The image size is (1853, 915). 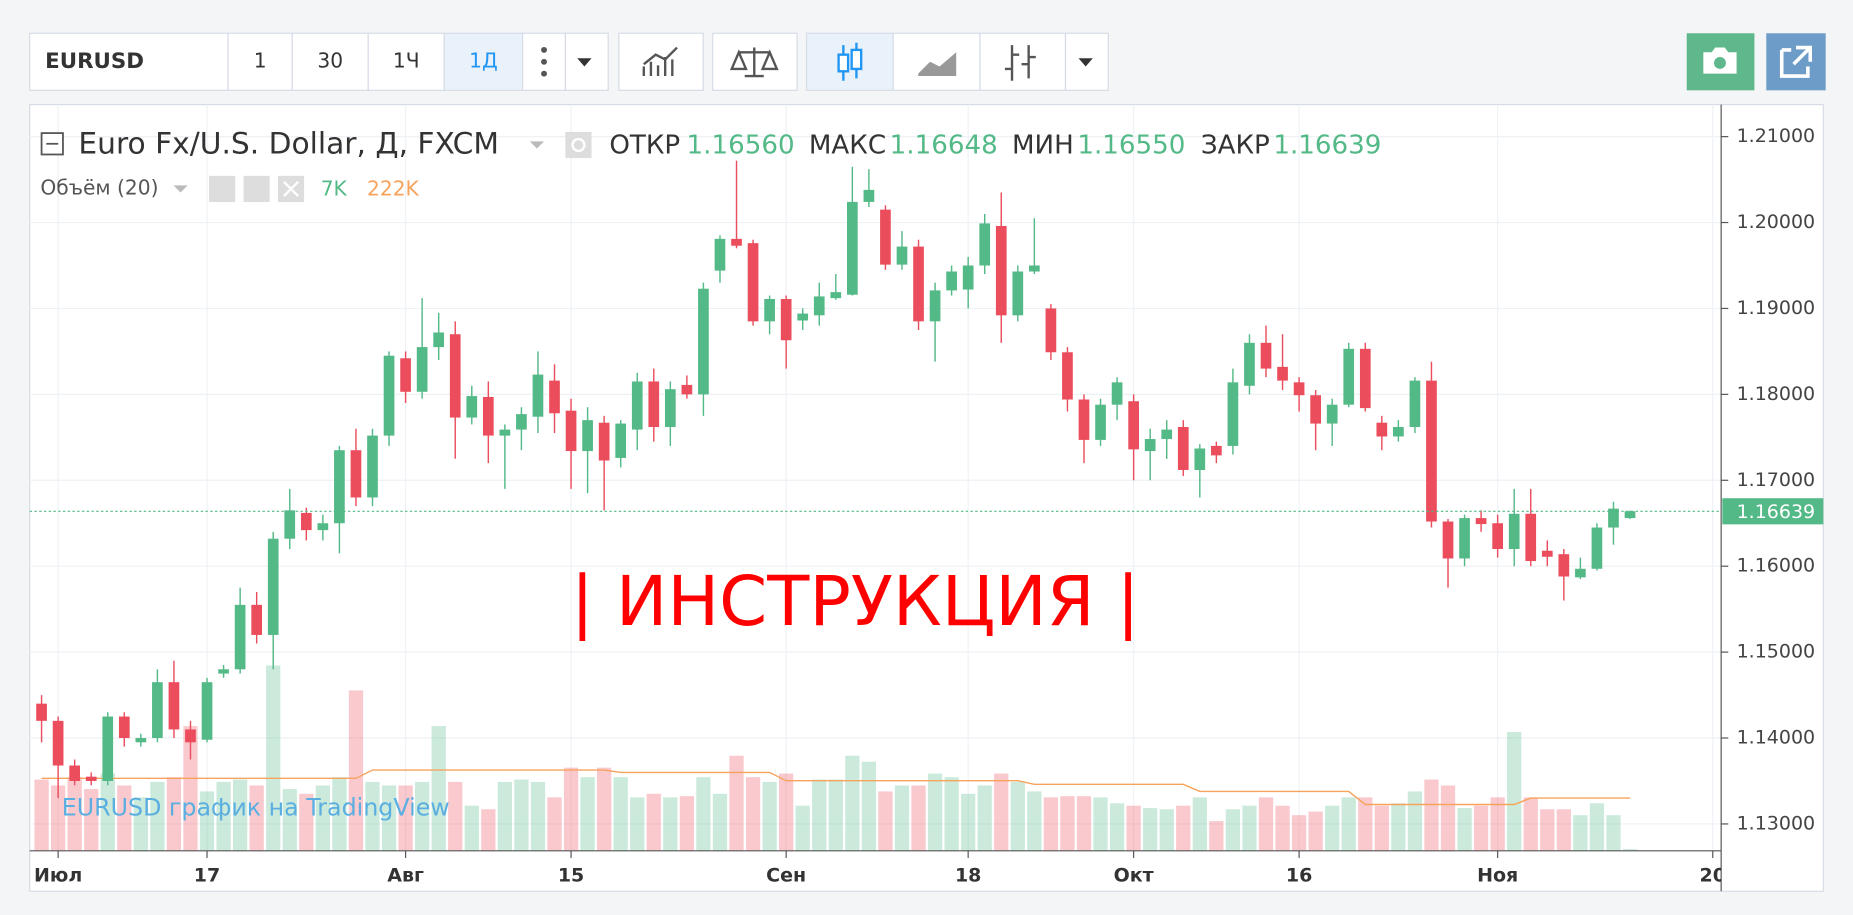 I want to click on interval-label: 1, so click(x=260, y=60).